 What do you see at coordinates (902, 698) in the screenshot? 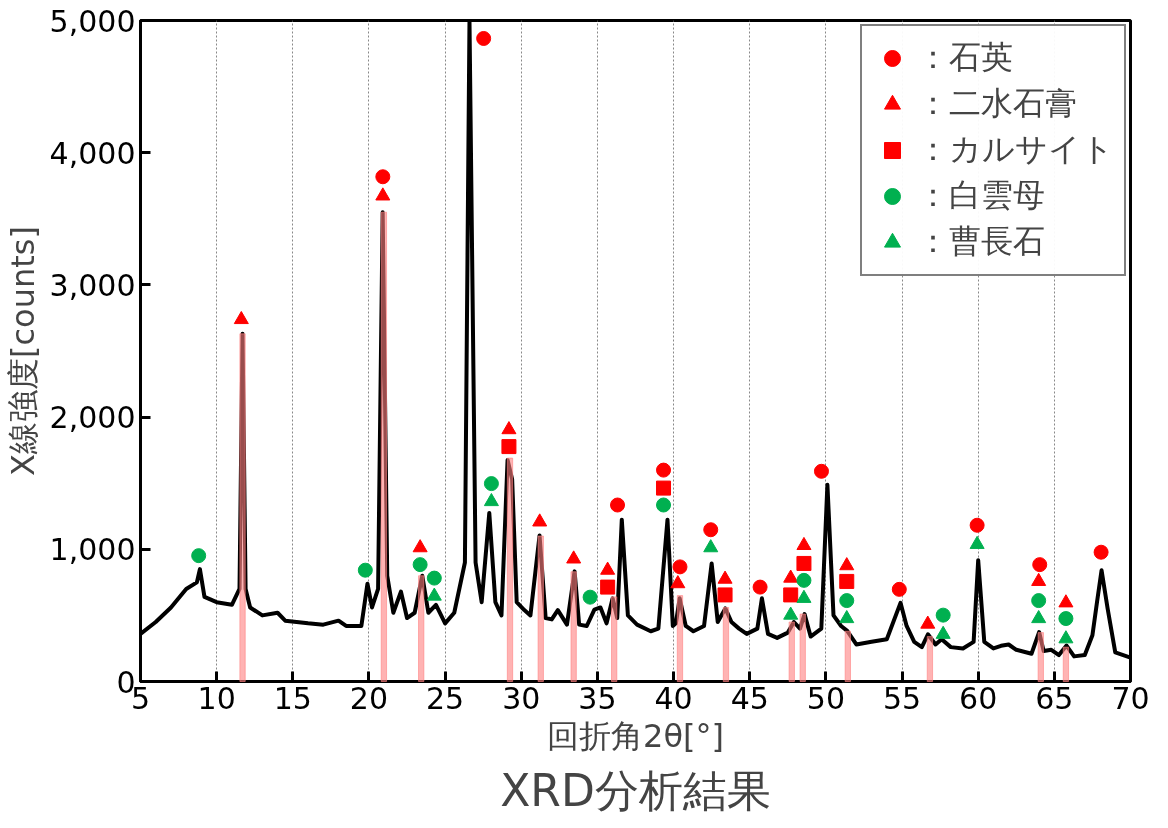
I see `x-tick-label: 55` at bounding box center [902, 698].